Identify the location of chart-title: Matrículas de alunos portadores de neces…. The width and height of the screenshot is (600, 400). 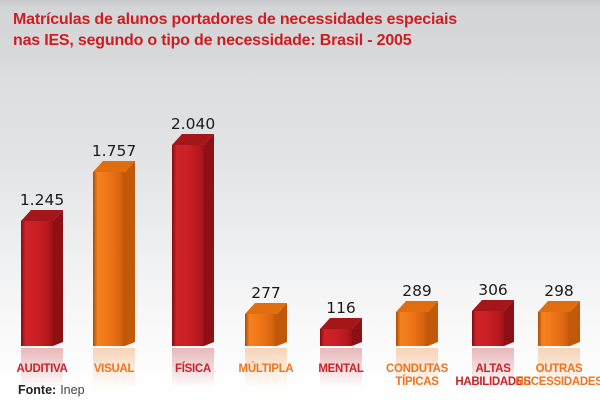
(235, 30).